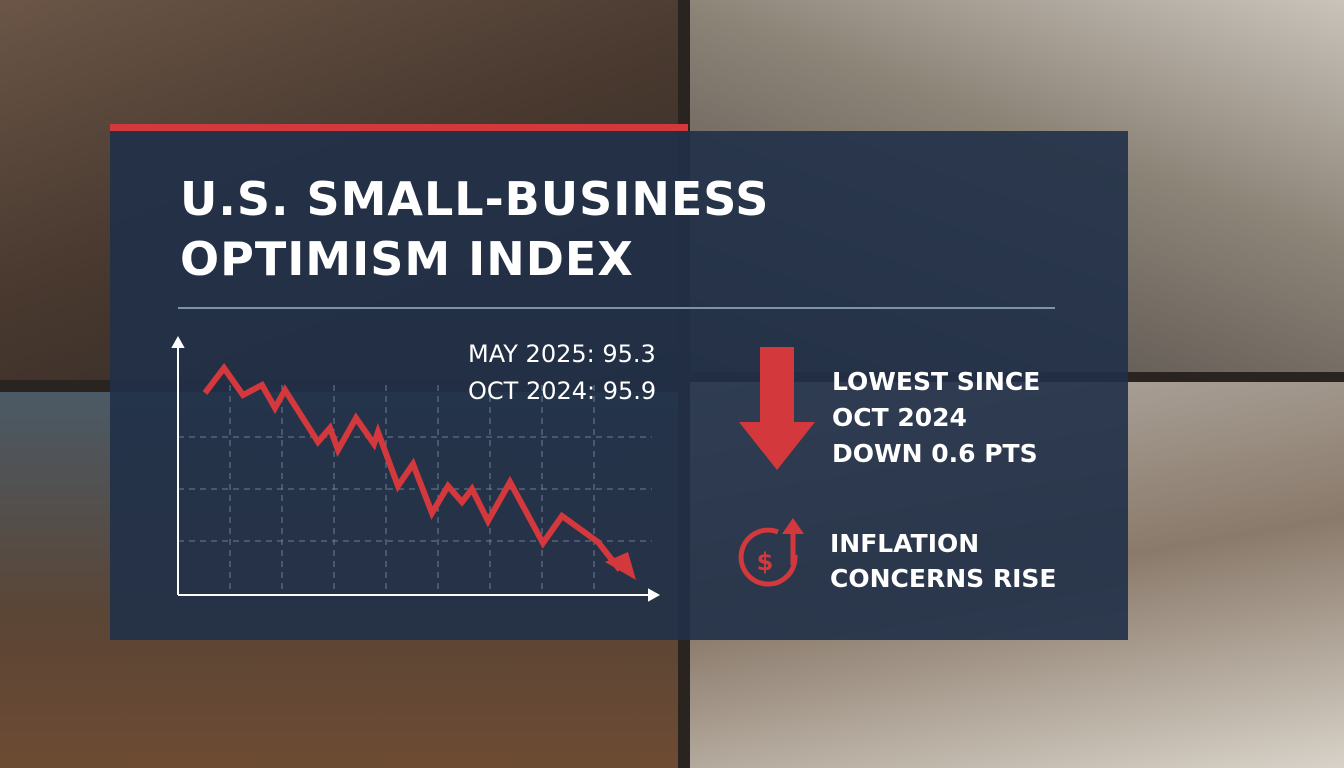 The height and width of the screenshot is (768, 1344). What do you see at coordinates (412, 467) in the screenshot?
I see `trend-line` at bounding box center [412, 467].